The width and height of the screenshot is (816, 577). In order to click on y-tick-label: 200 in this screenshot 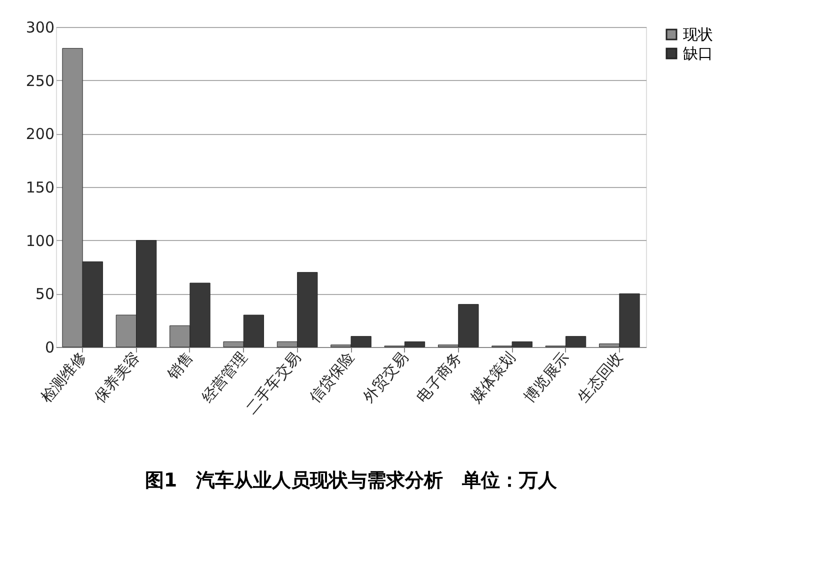, I will do `click(40, 134)`.